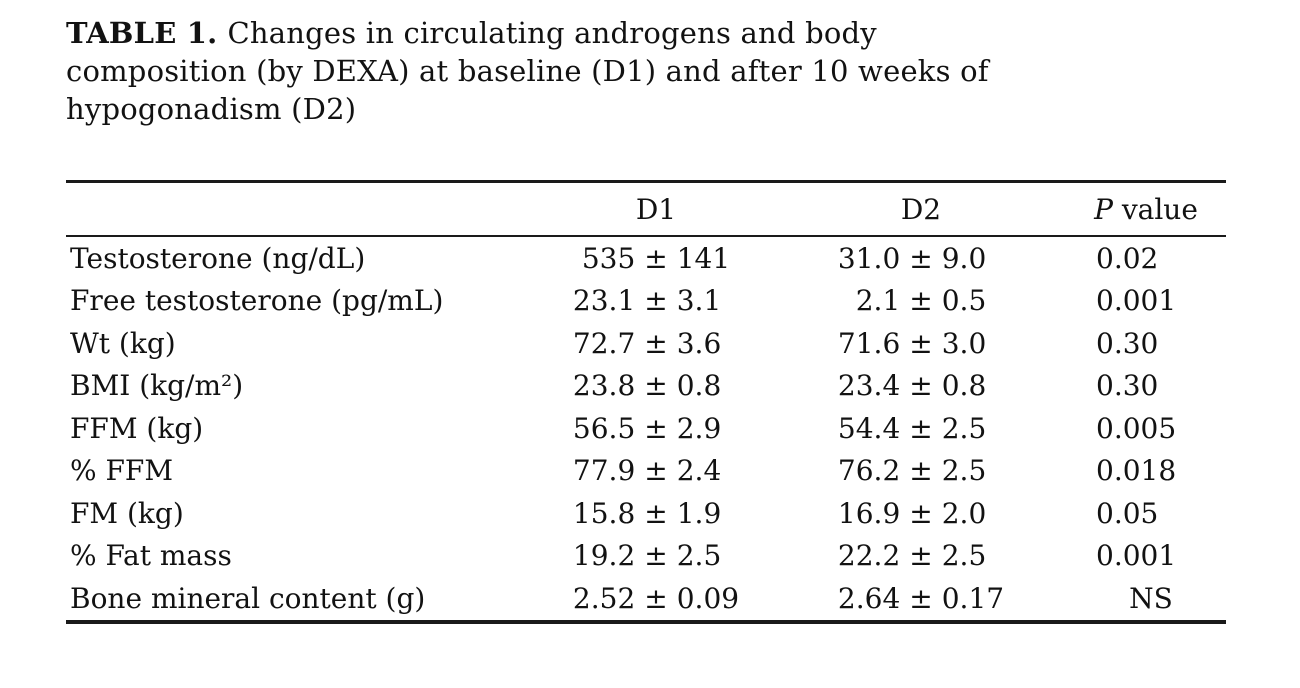 This screenshot has width=1300, height=688. I want to click on row-label: FM (kg), so click(127, 513).